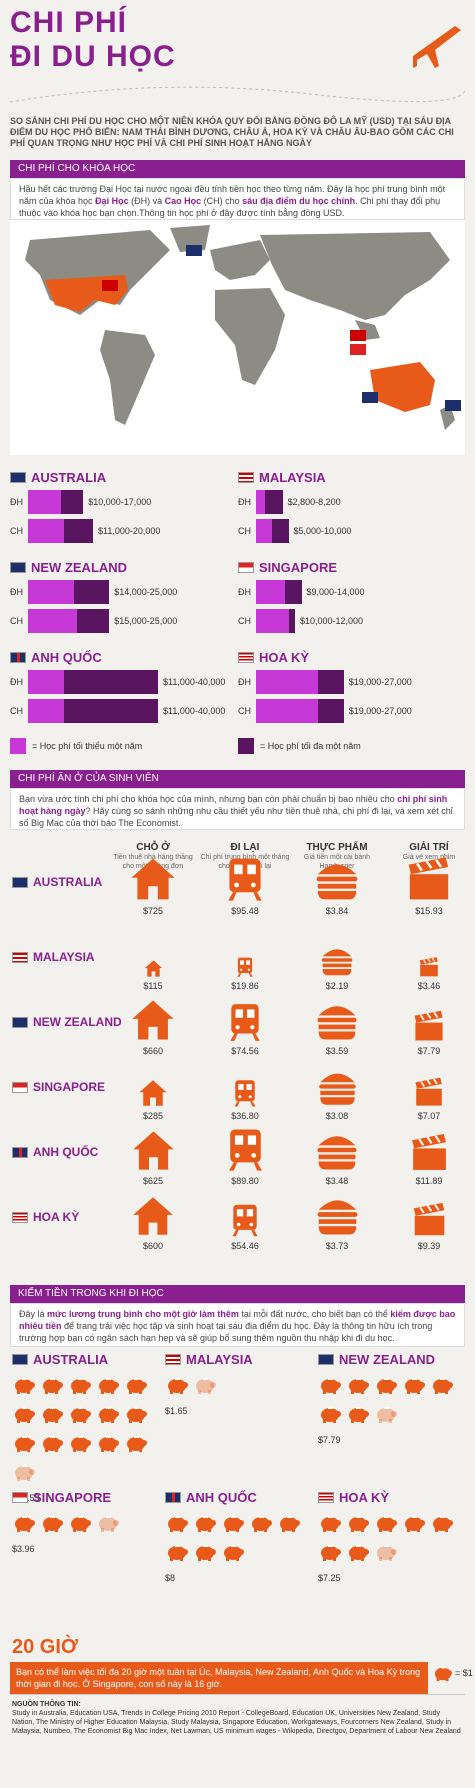  Describe the element at coordinates (332, 621) in the screenshot. I see `fee-range-label: $10,000-12,000` at that location.